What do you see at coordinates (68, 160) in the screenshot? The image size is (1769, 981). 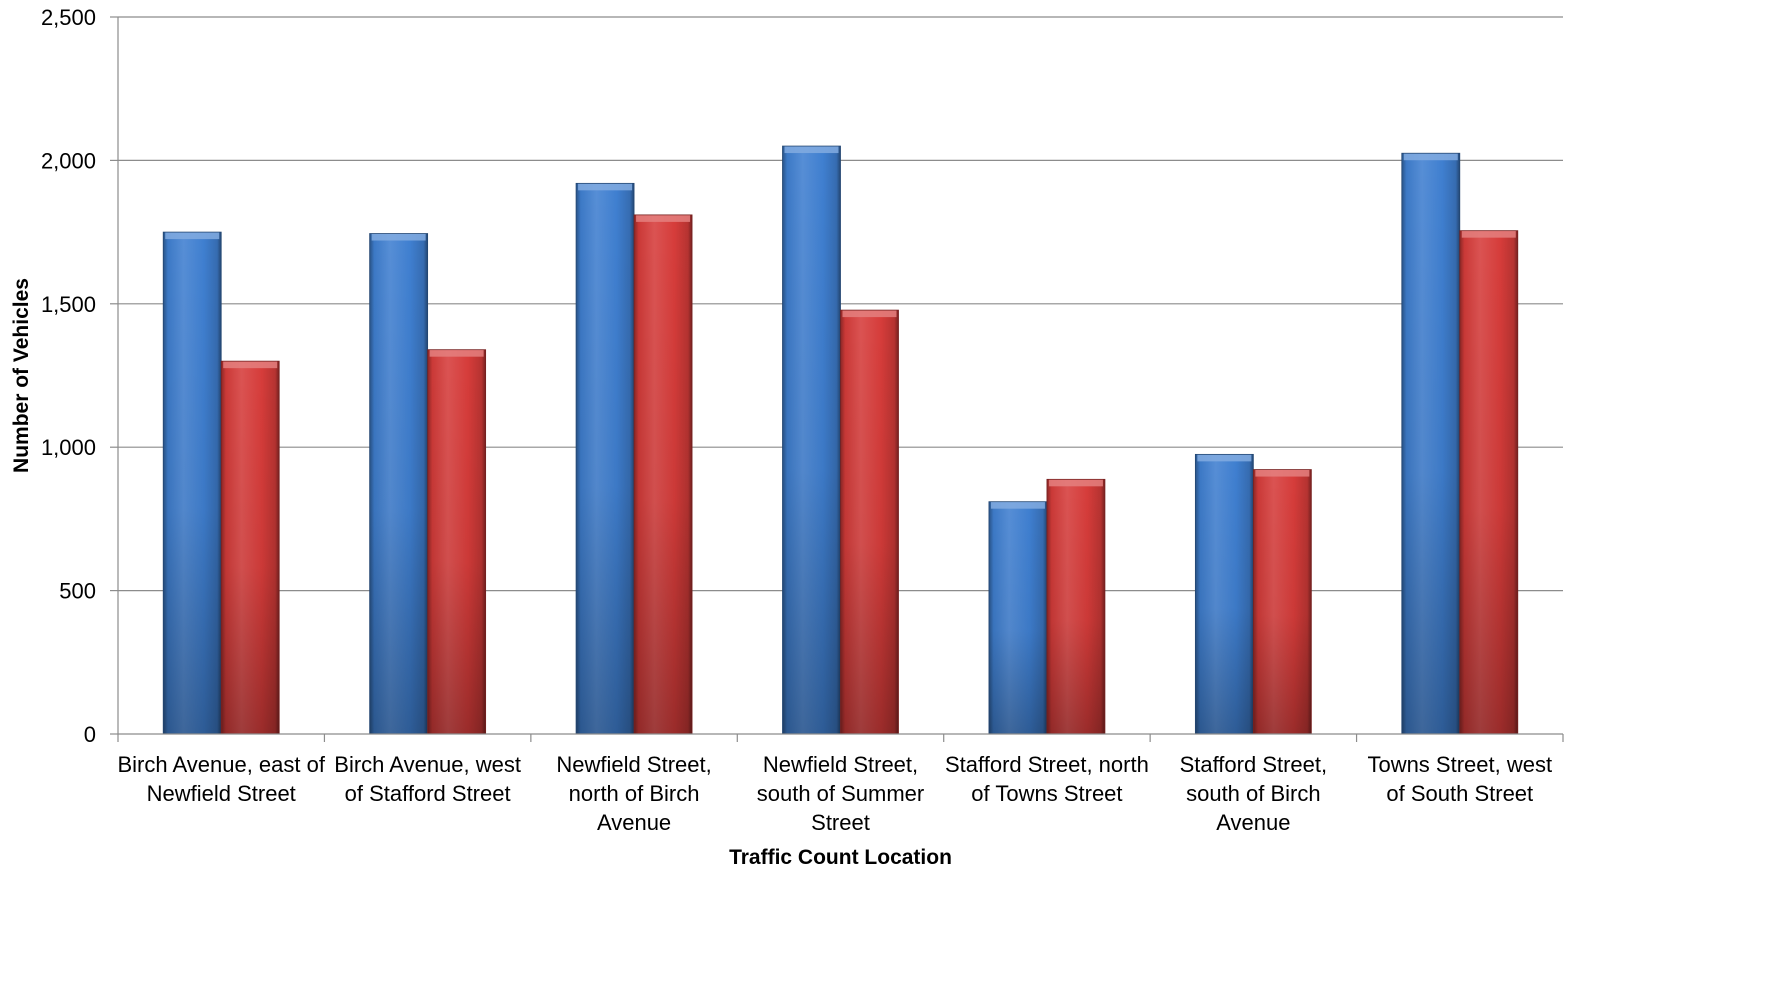 I see `y-tick-label: 2,000` at bounding box center [68, 160].